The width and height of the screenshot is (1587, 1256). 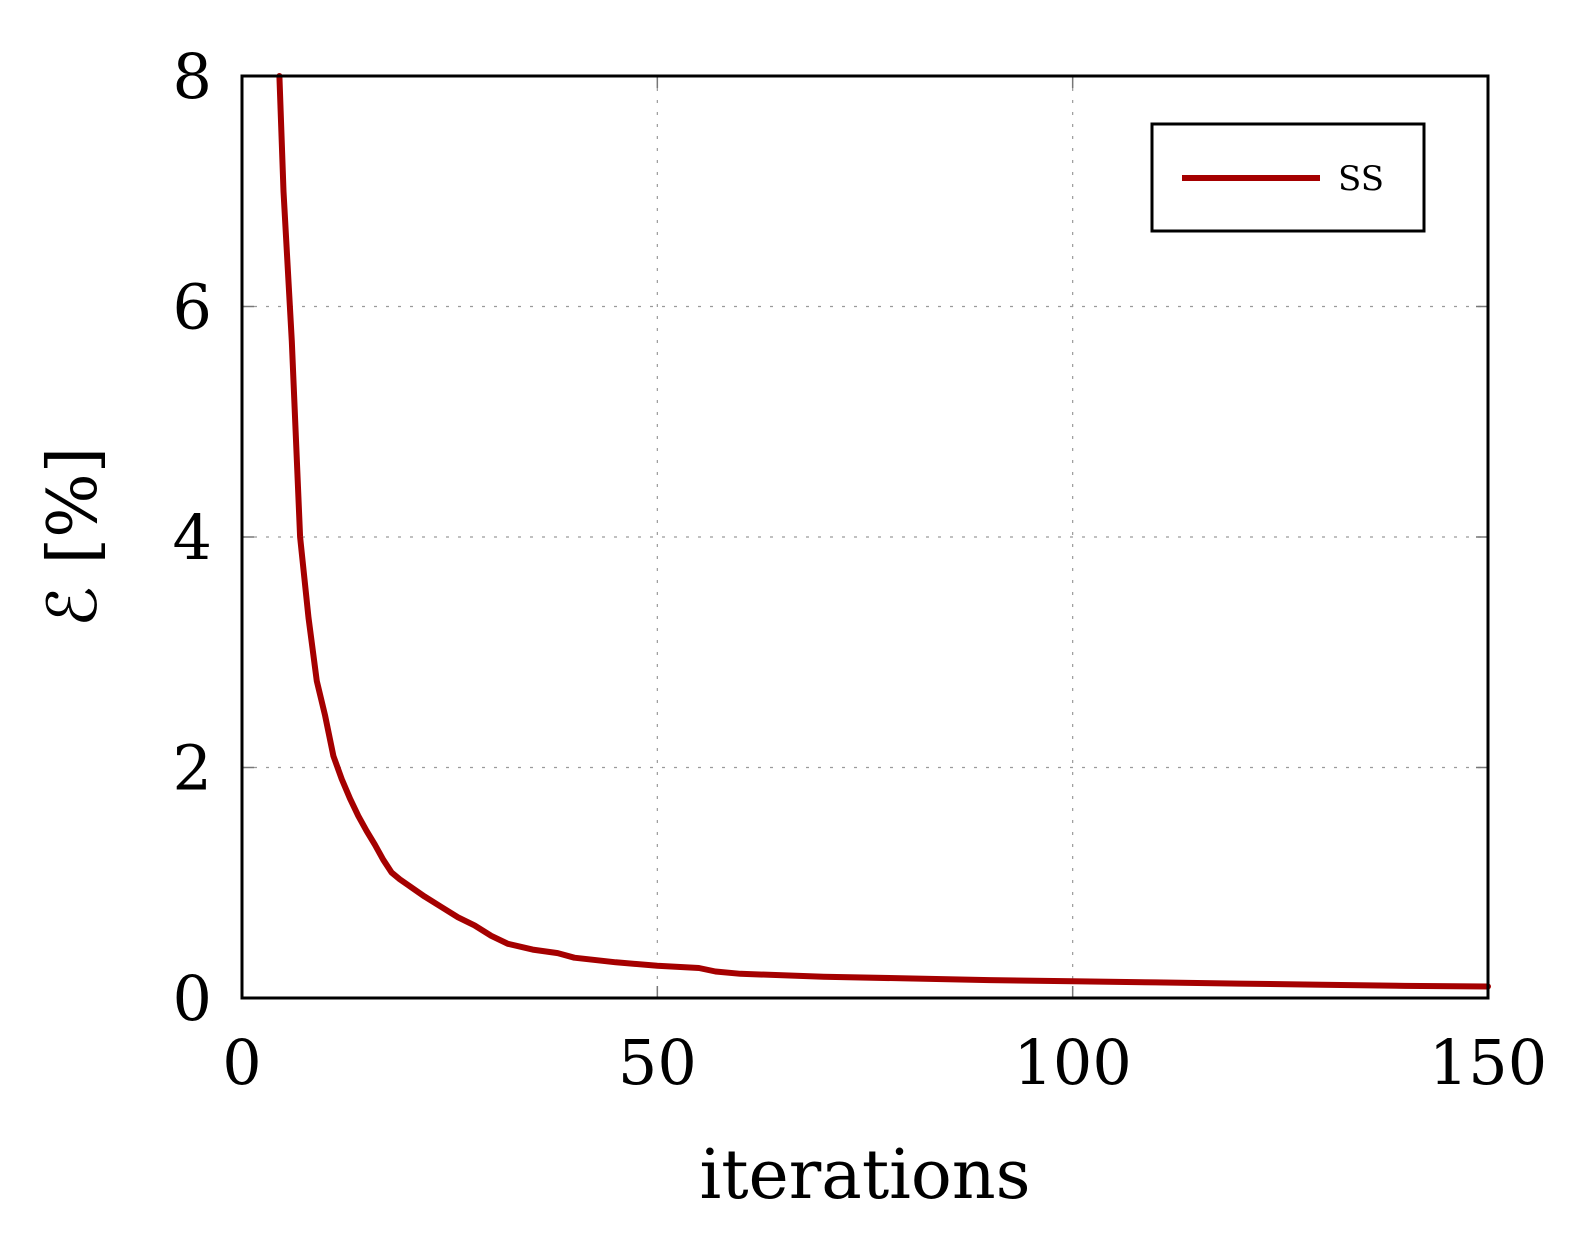 What do you see at coordinates (1288, 177) in the screenshot?
I see `legend: SS` at bounding box center [1288, 177].